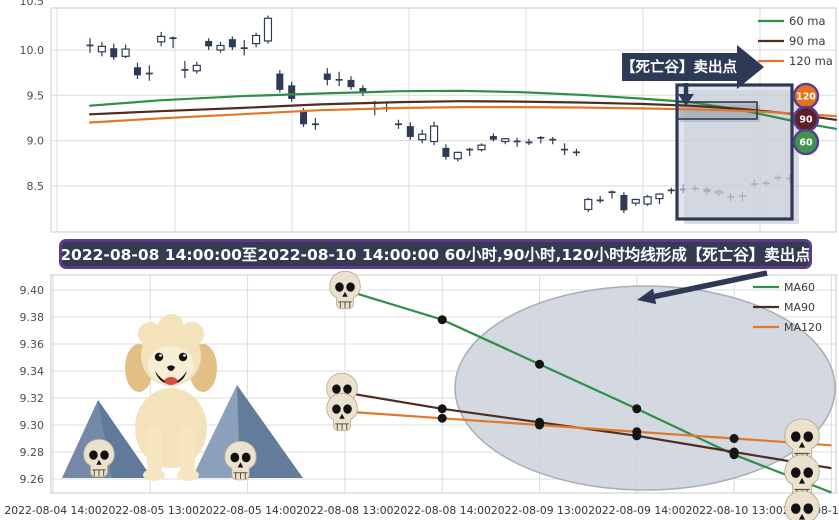 This screenshot has width=839, height=520. What do you see at coordinates (709, 285) in the screenshot?
I see `pointer-arrow-shaft` at bounding box center [709, 285].